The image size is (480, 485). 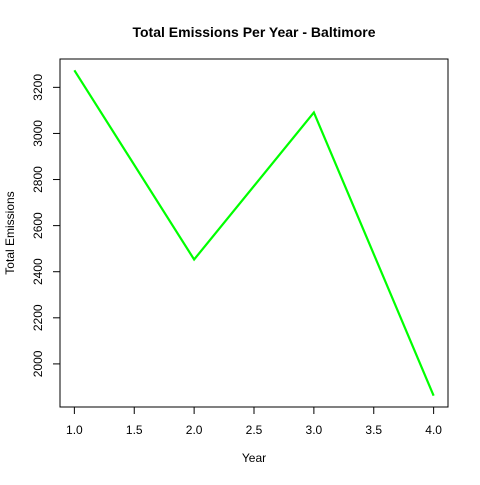 I want to click on y-axis-label: Total Emissions, so click(x=10, y=232).